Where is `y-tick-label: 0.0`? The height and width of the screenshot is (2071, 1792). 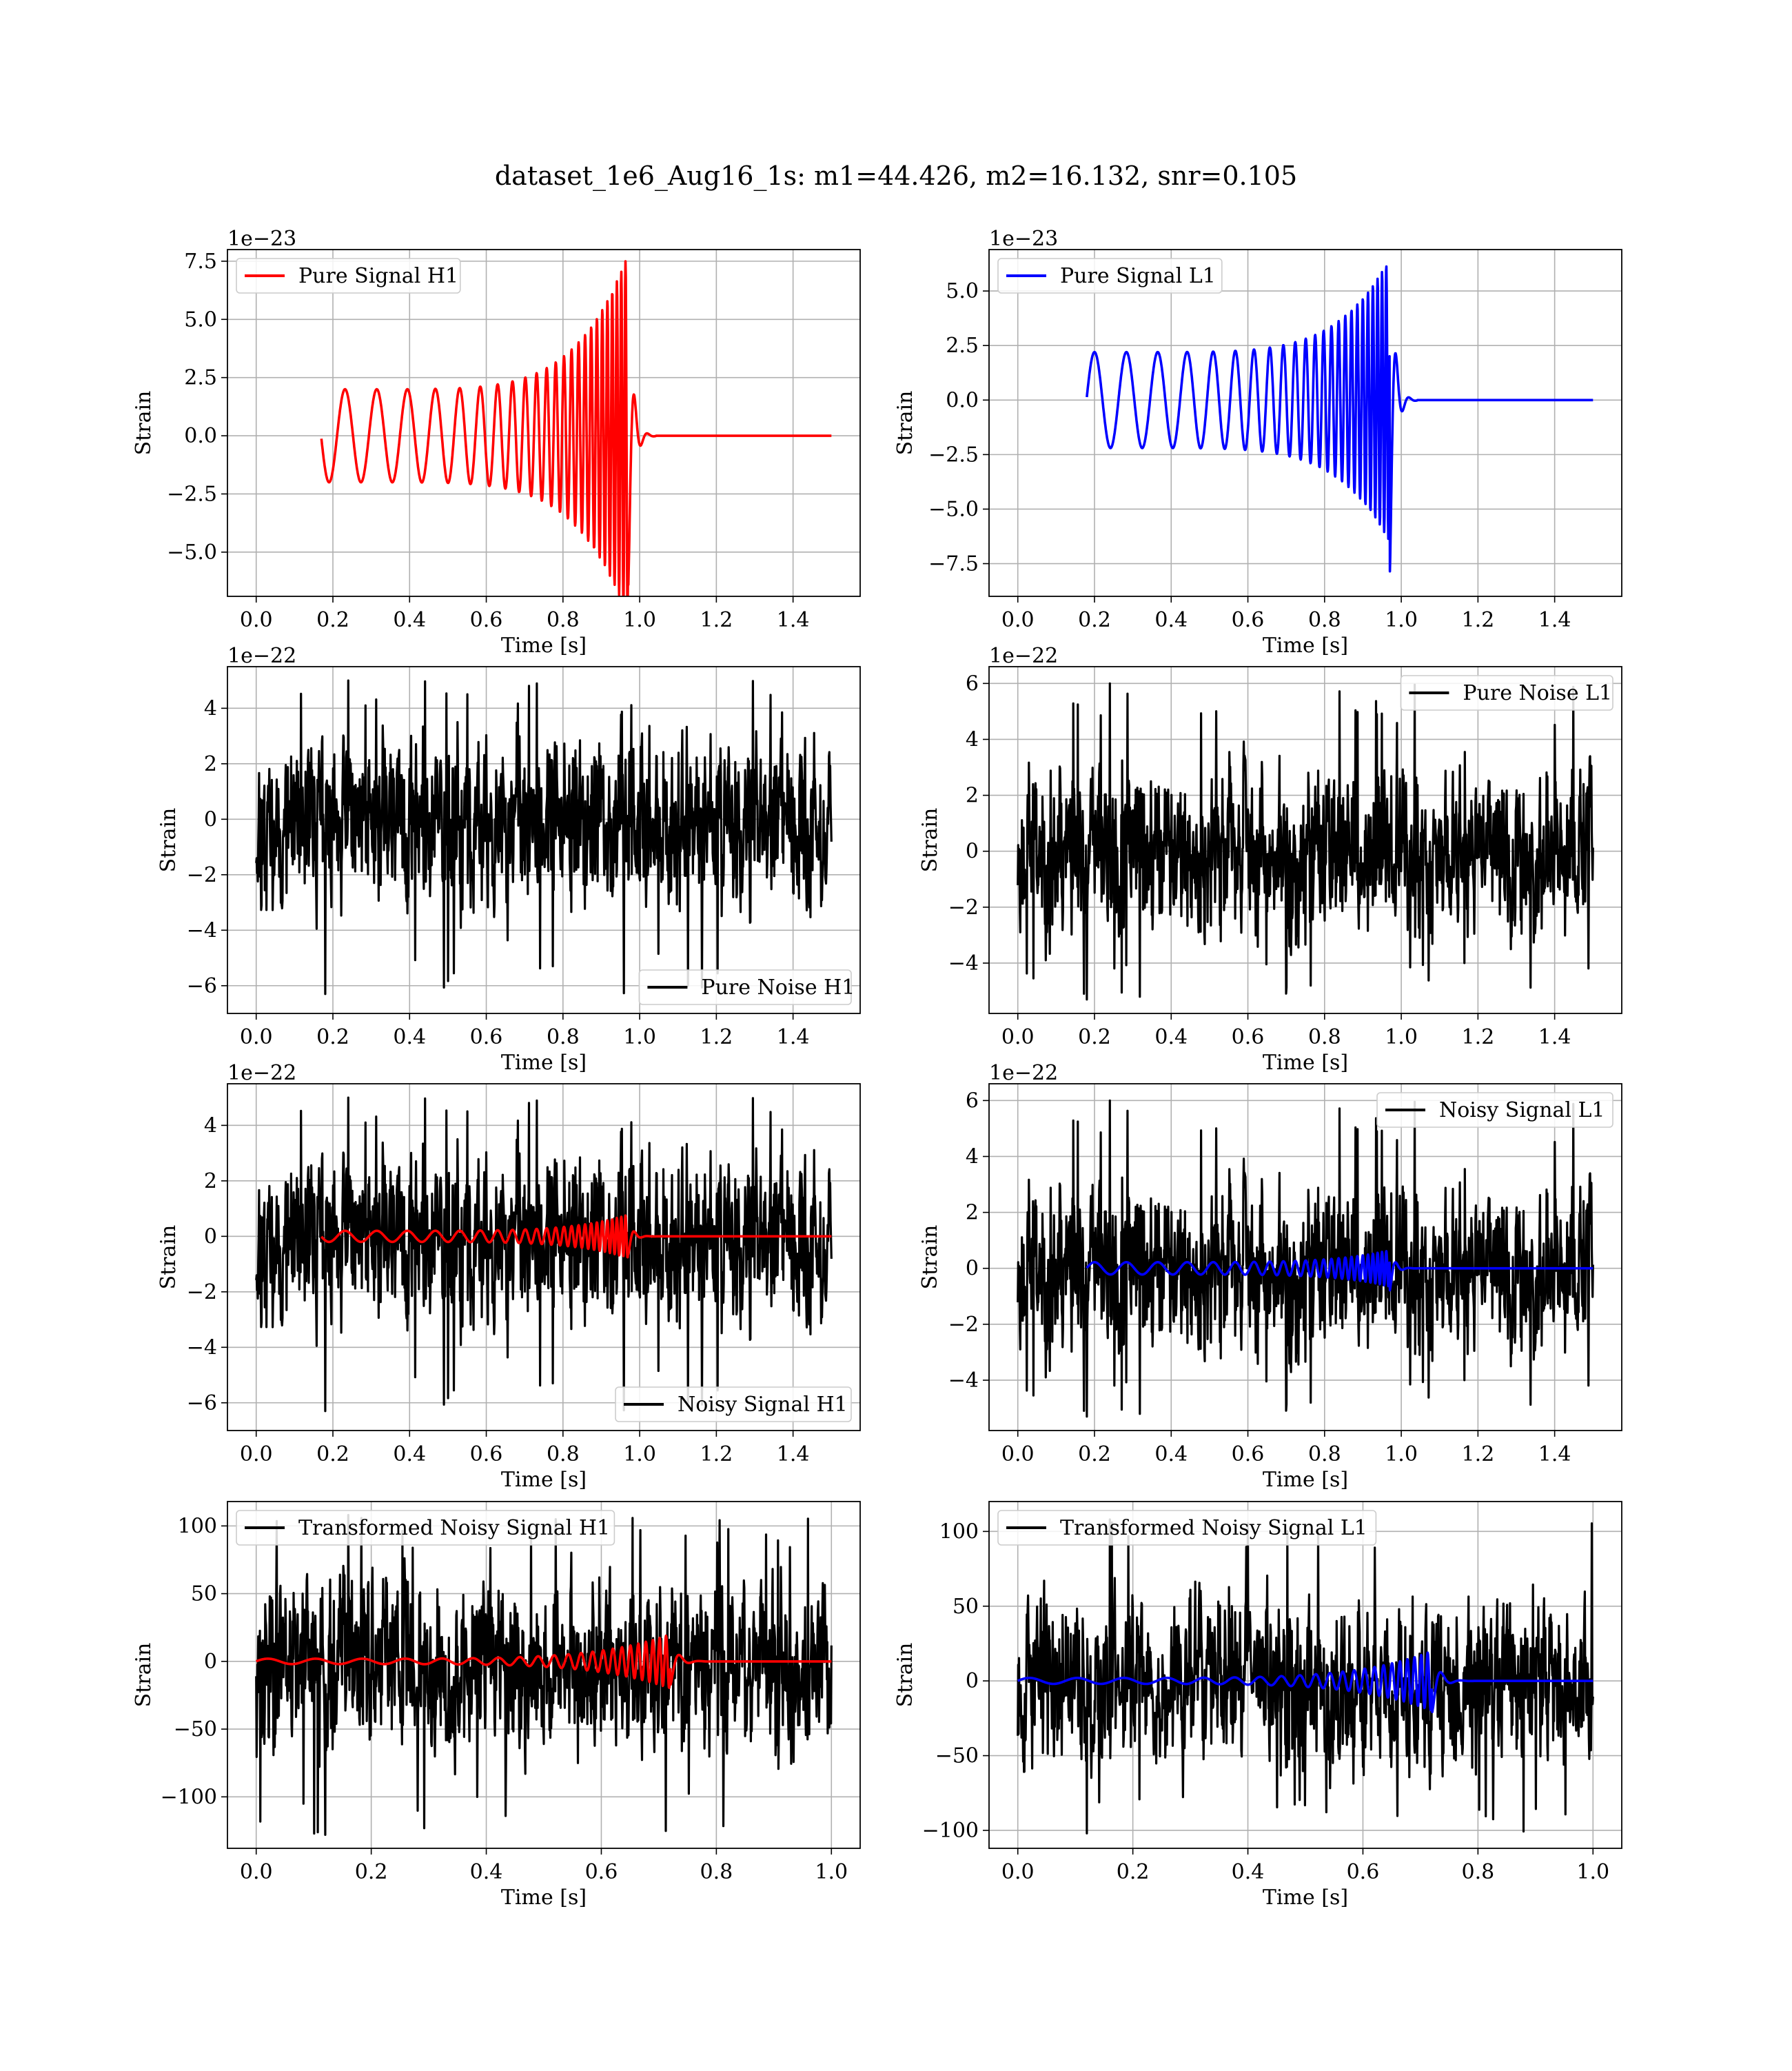
y-tick-label: 0.0 is located at coordinates (200, 436).